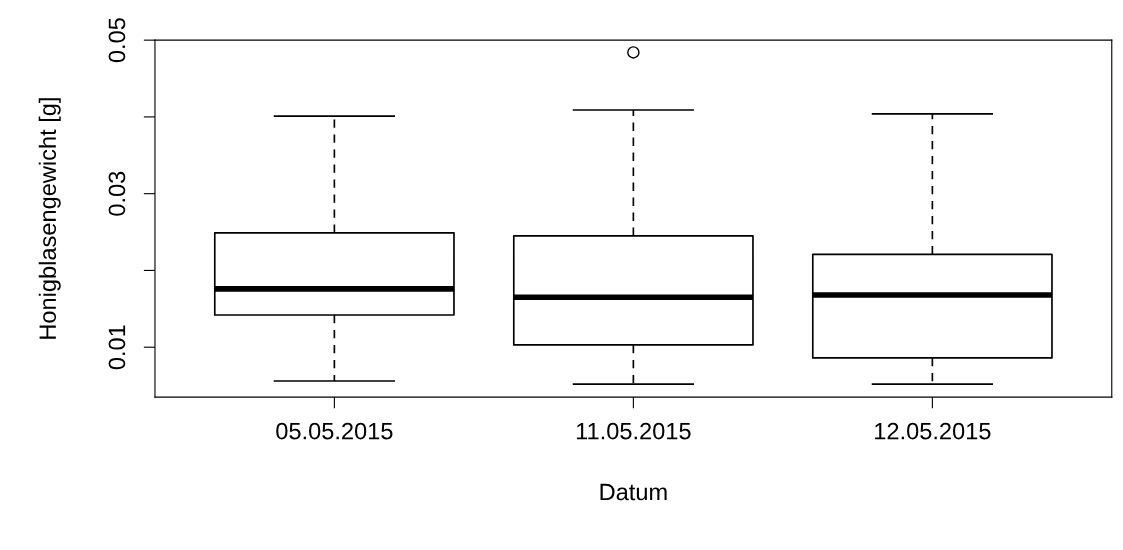 The image size is (1123, 550). What do you see at coordinates (933, 431) in the screenshot?
I see `x-tick-label: 12.05.2015` at bounding box center [933, 431].